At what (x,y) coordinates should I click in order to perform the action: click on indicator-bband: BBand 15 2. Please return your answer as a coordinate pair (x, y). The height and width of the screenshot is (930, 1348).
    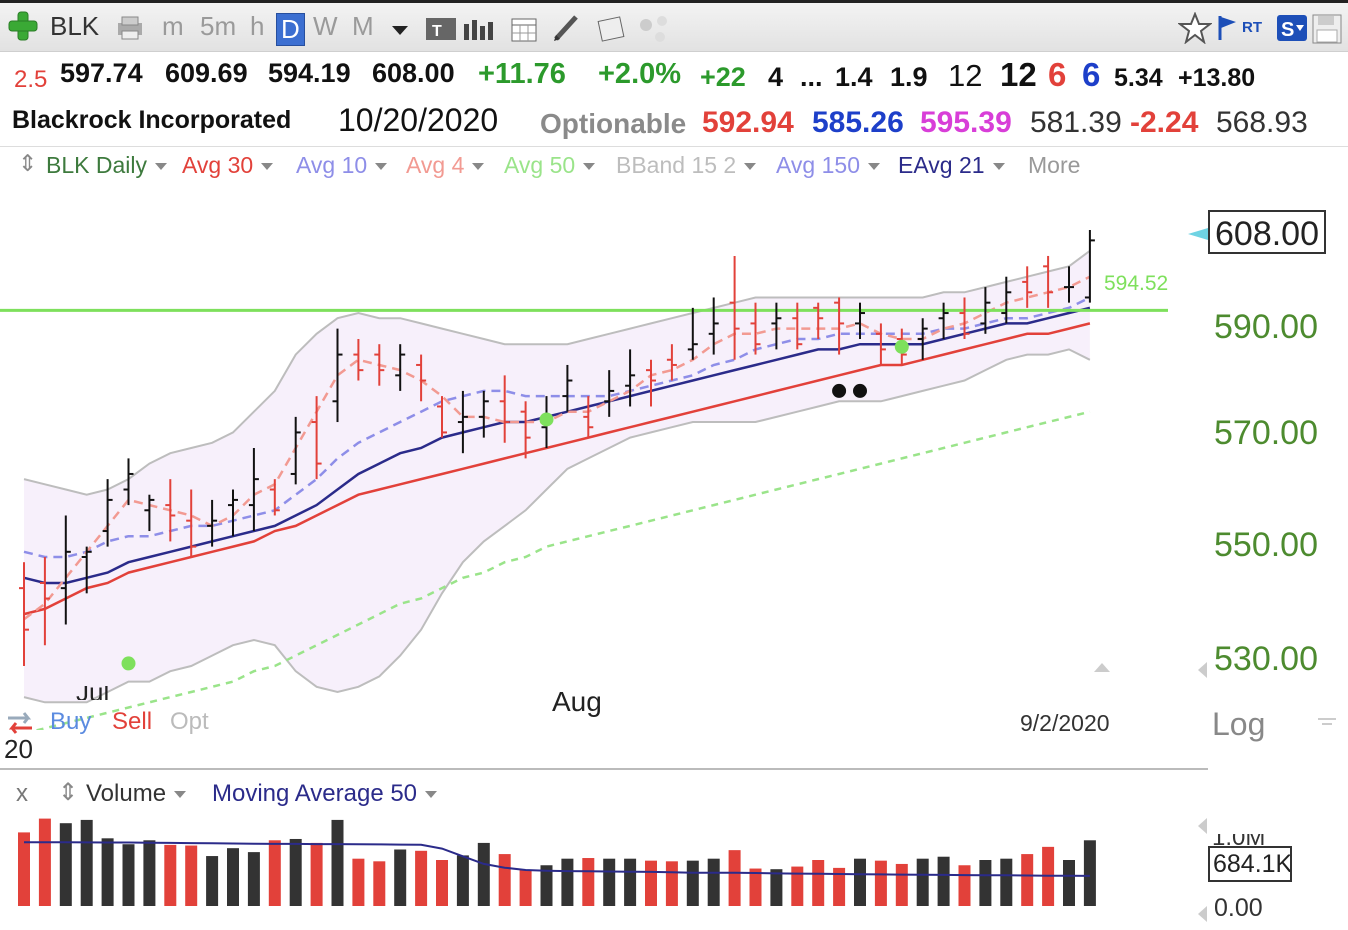
    Looking at the image, I should click on (686, 165).